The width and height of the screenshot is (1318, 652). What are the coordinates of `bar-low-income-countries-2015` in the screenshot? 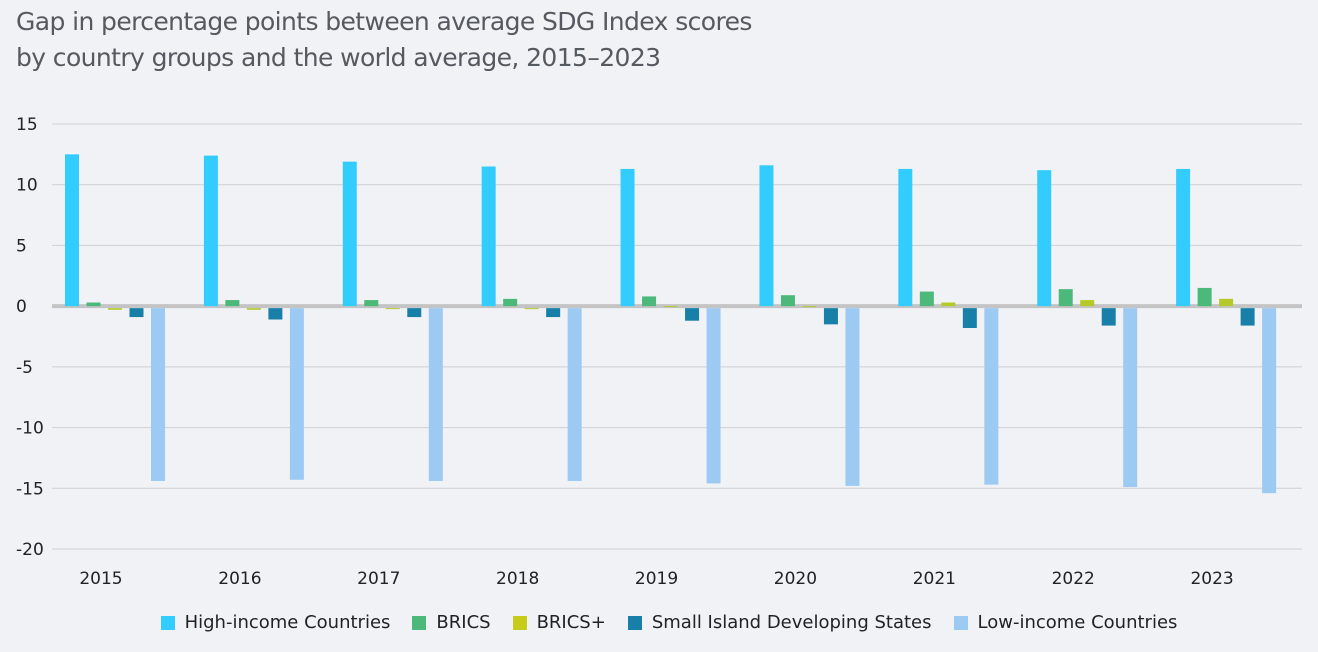 It's located at (158, 394).